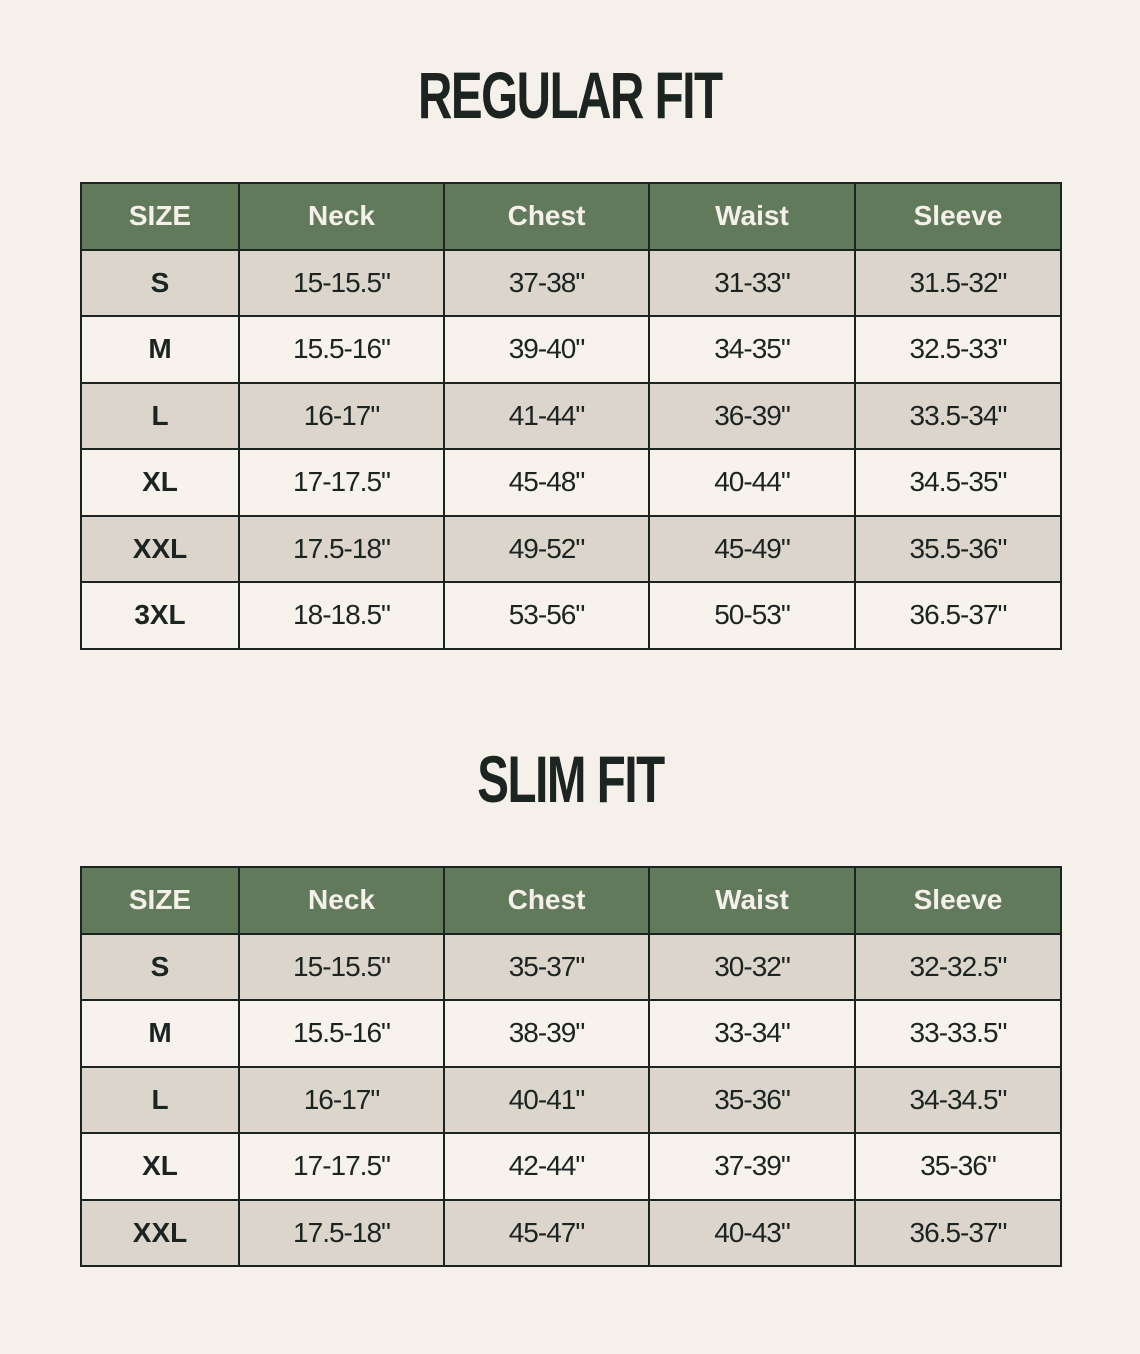  I want to click on table-row: S 15-15.5" 35-37" 30-32" 32-32.5", so click(571, 966).